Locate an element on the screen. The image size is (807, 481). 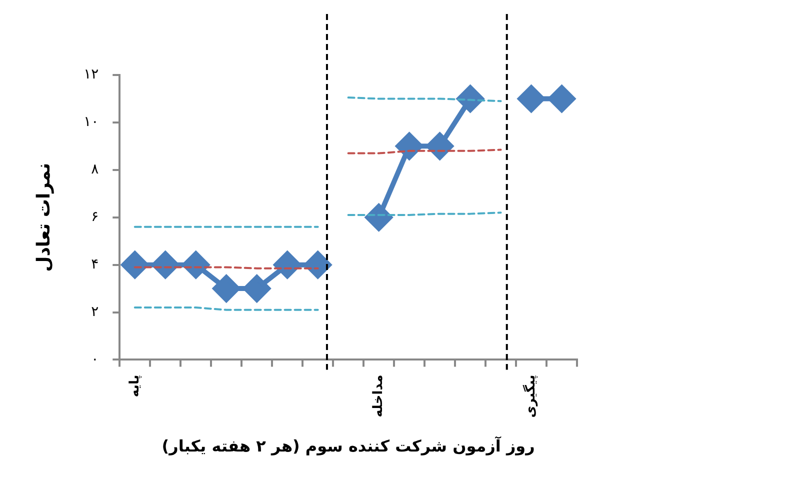
y-tick-label: ۱۰ is located at coordinates (91, 122).